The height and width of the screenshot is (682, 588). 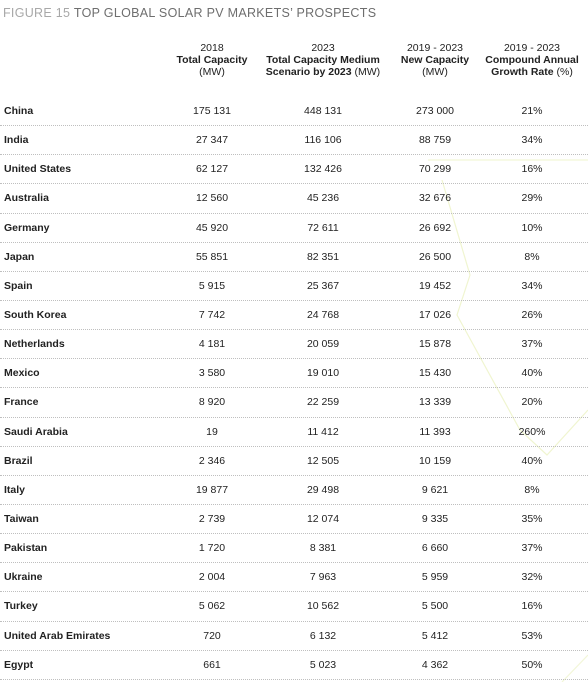 I want to click on country-name: Italy, so click(x=15, y=489).